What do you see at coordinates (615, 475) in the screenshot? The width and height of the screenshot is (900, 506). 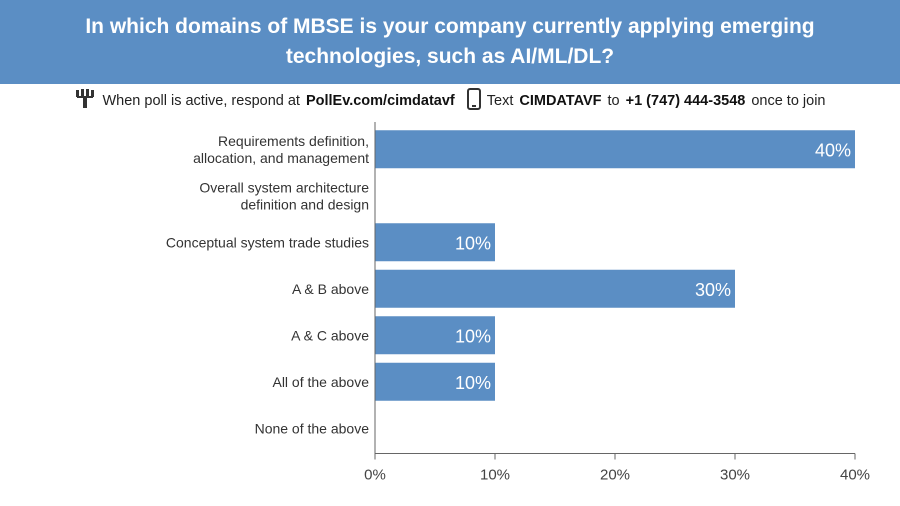 I see `x-tick-label: 20%` at bounding box center [615, 475].